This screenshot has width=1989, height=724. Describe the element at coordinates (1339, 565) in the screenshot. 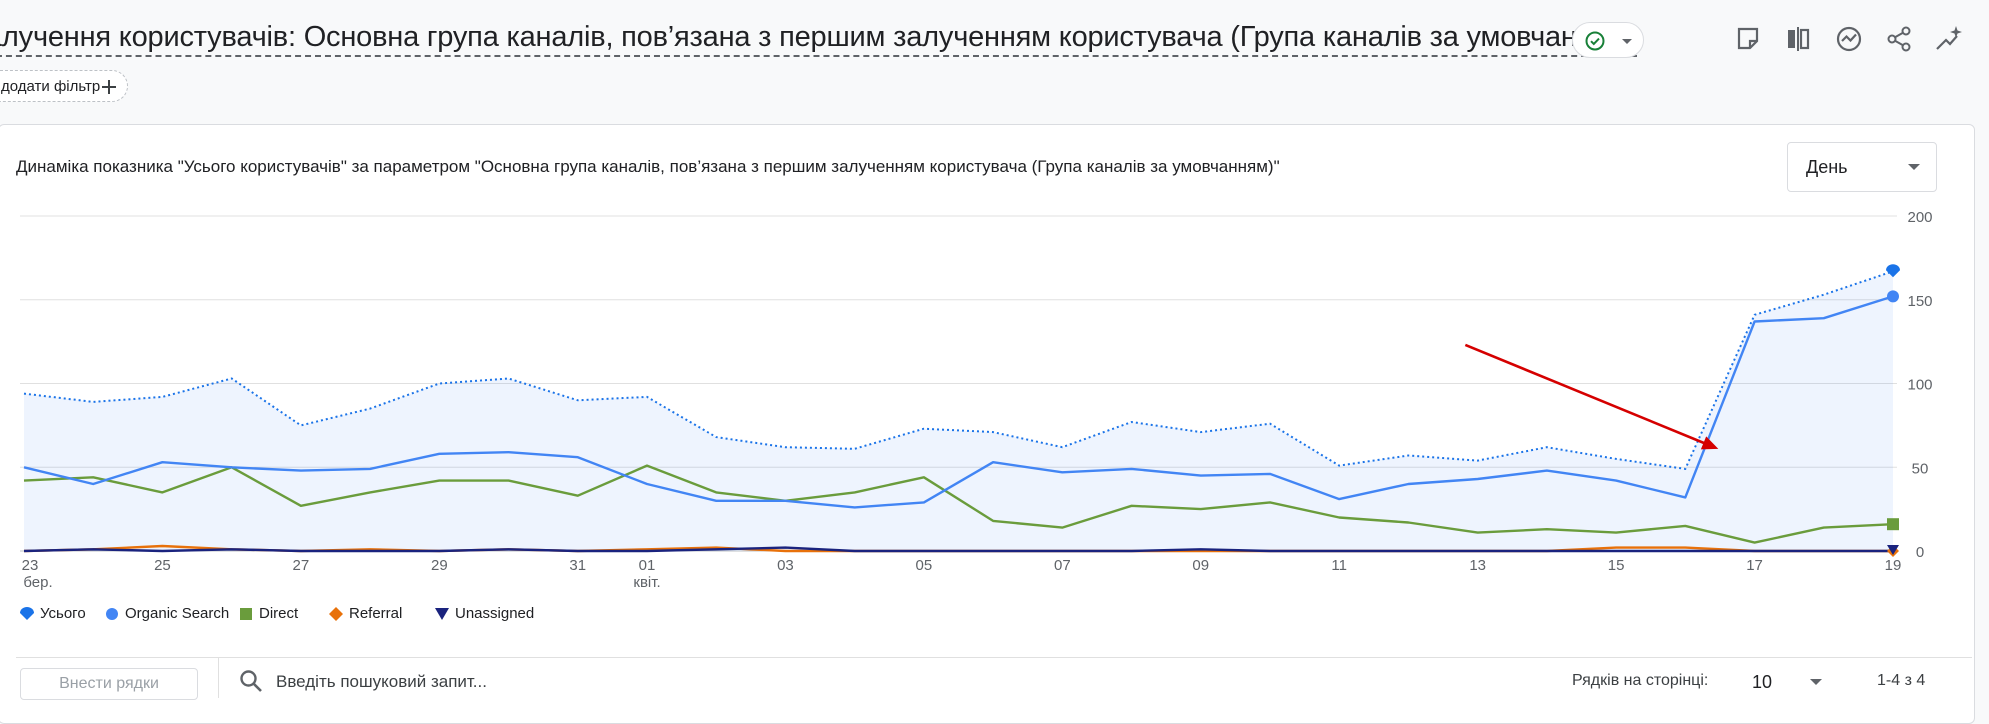

I see `x-tick-label: 11` at that location.